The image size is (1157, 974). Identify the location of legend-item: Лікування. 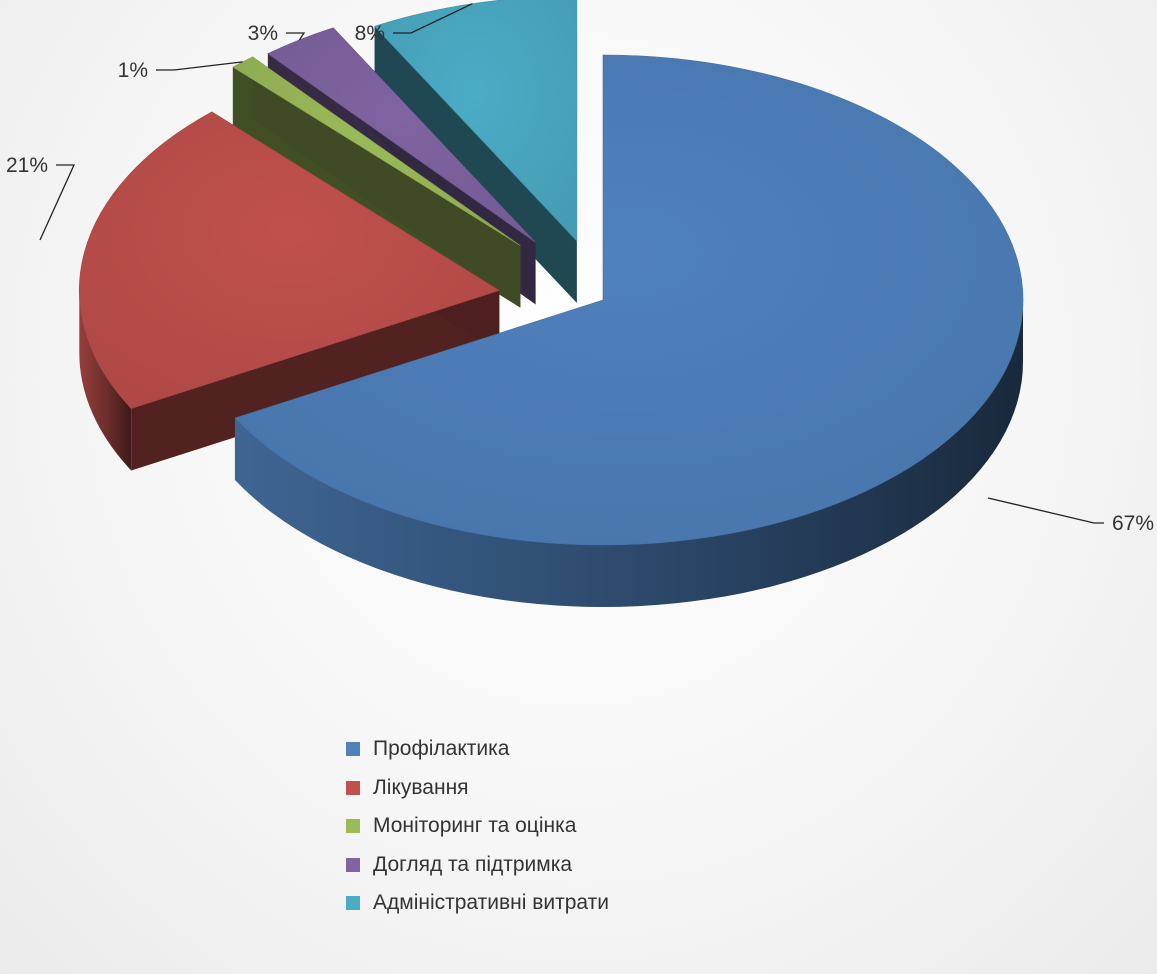
(477, 788).